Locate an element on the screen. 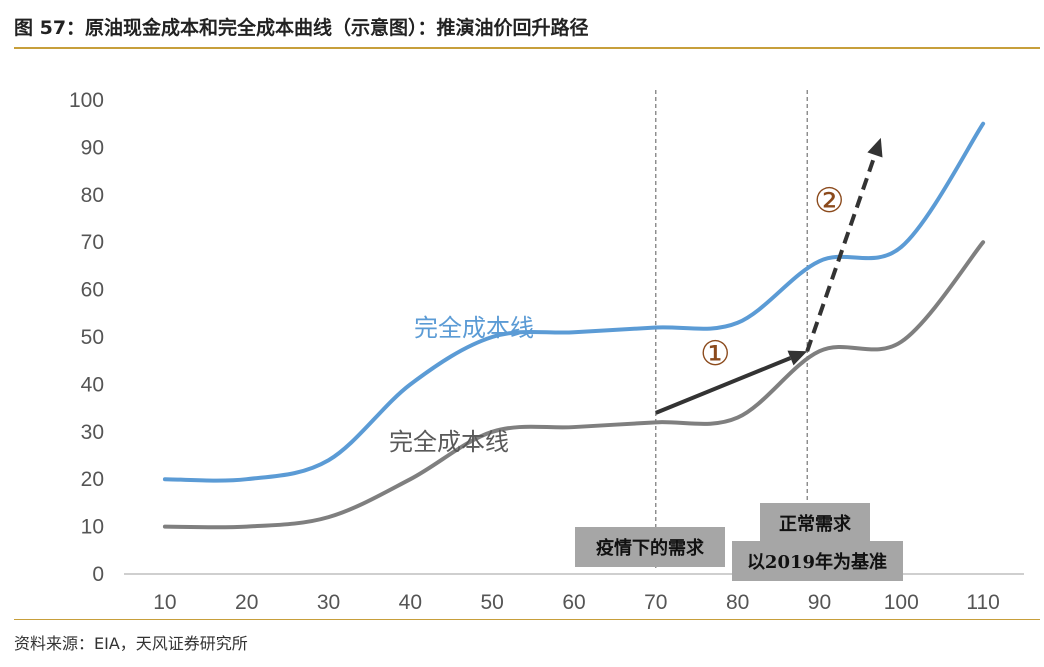  demand-box-covid-bg is located at coordinates (650, 547).